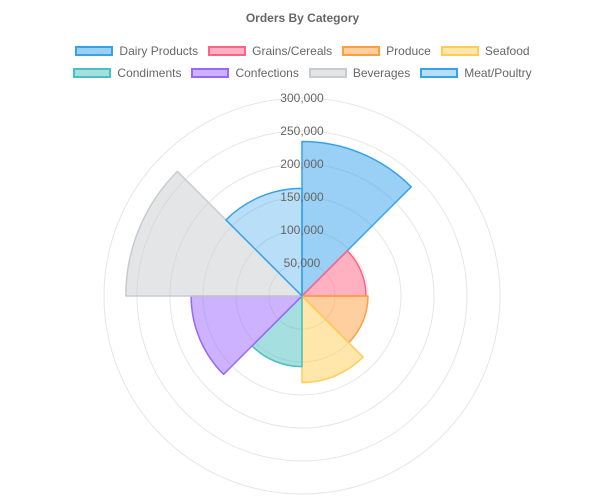  What do you see at coordinates (356, 218) in the screenshot?
I see `segment-dairy-products` at bounding box center [356, 218].